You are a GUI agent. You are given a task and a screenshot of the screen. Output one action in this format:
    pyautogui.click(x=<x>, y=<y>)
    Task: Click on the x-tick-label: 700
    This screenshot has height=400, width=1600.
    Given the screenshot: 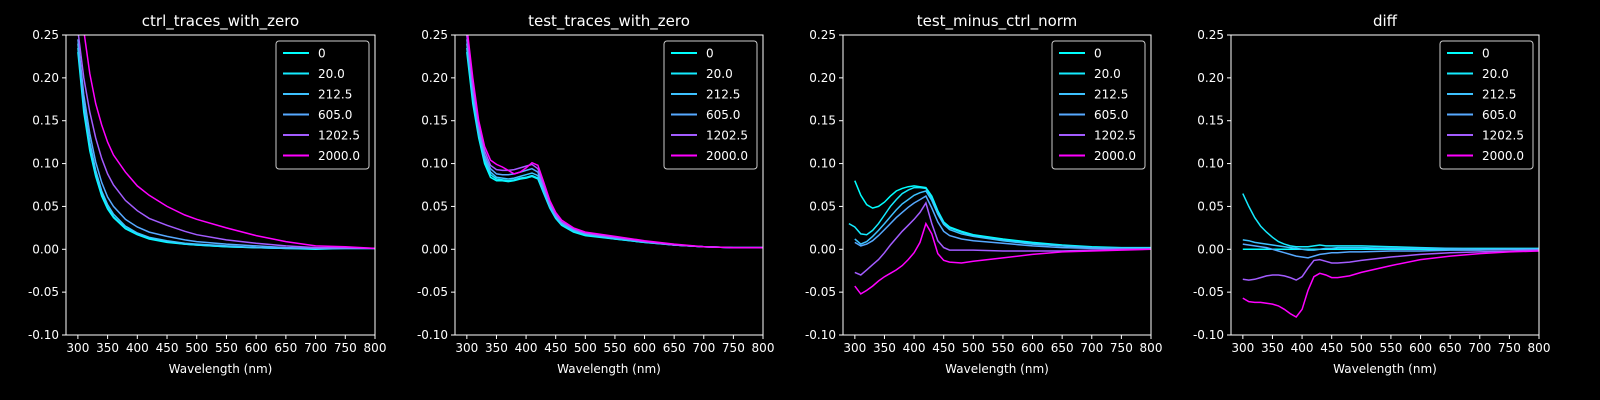 What is the action you would take?
    pyautogui.click(x=315, y=348)
    